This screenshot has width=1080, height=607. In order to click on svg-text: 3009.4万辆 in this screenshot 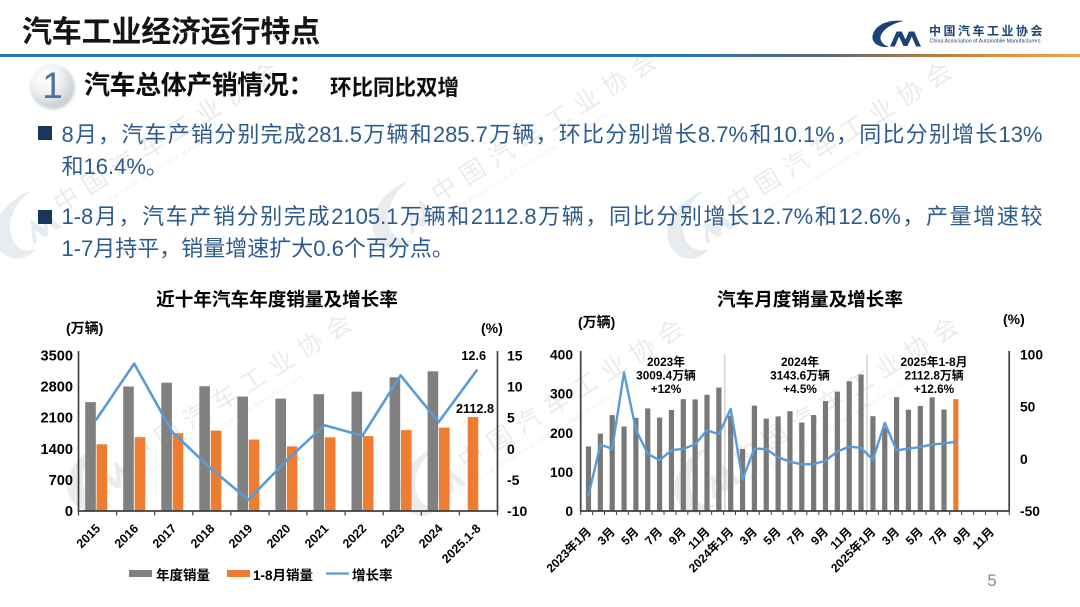, I will do `click(666, 375)`.